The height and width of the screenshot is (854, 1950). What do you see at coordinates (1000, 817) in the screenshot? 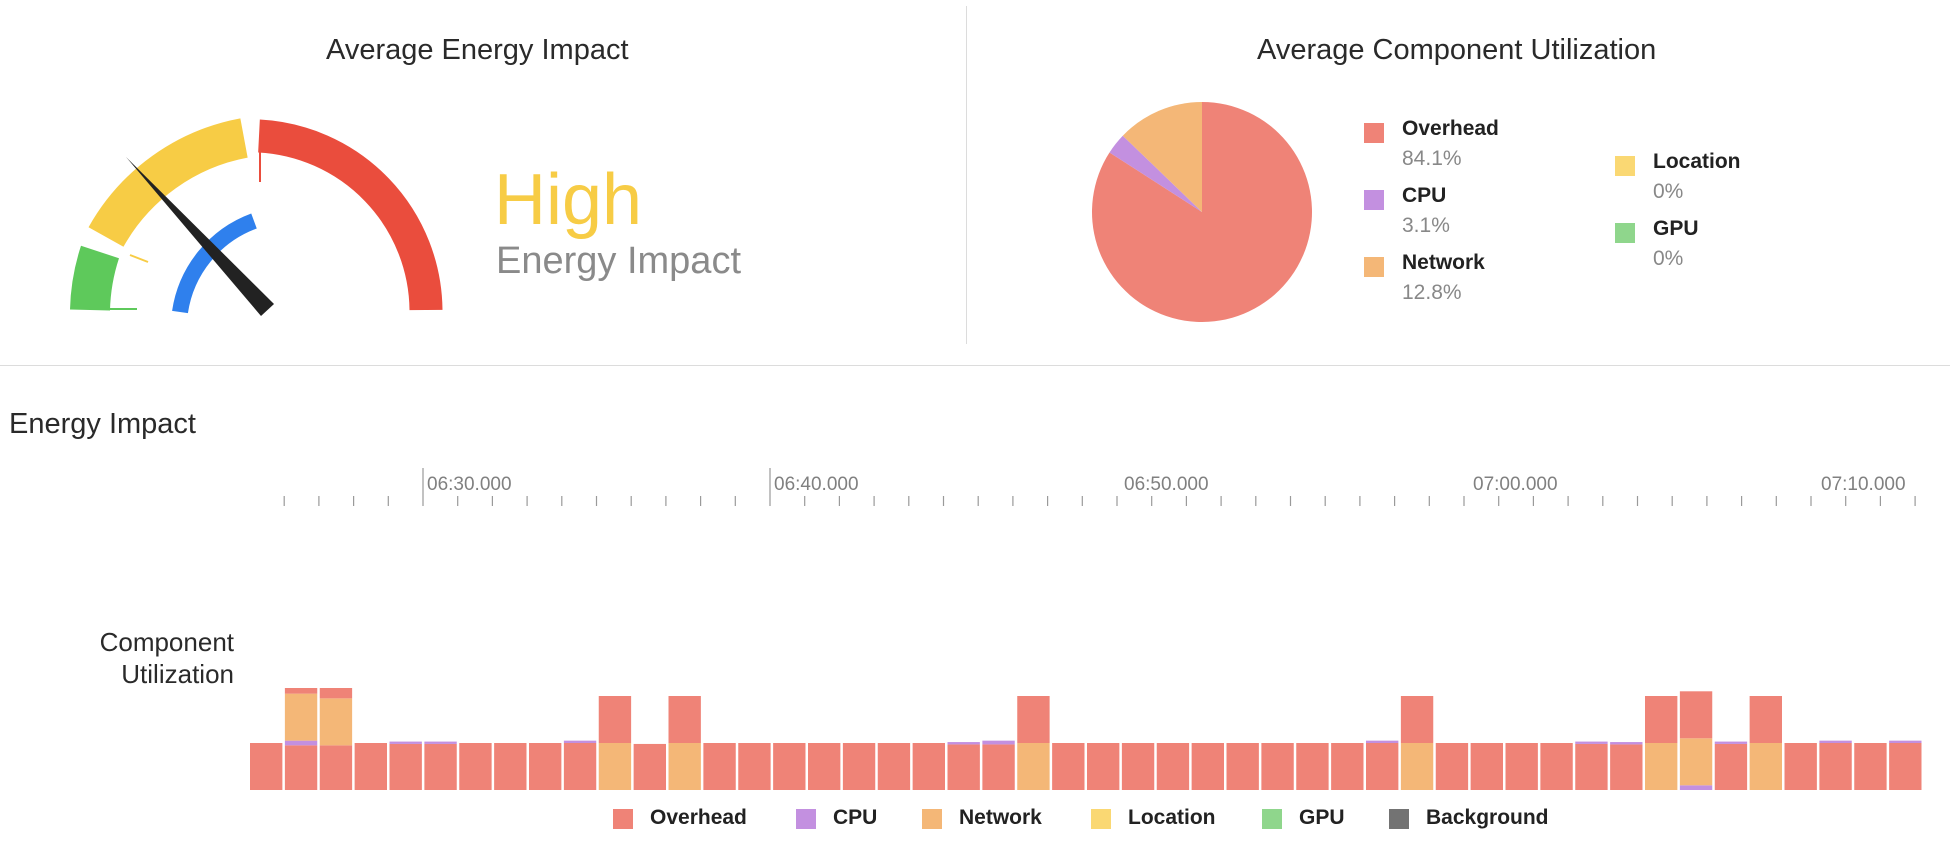
I see `legend-name: Network` at bounding box center [1000, 817].